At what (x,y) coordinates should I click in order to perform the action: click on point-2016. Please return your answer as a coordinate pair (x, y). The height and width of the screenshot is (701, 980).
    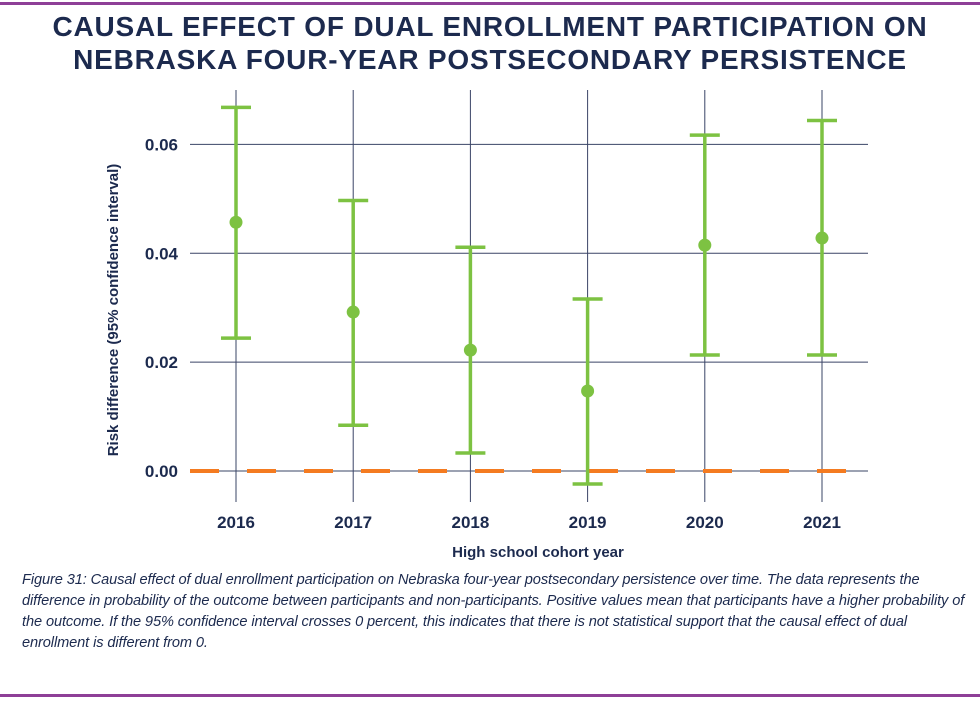
    Looking at the image, I should click on (236, 222).